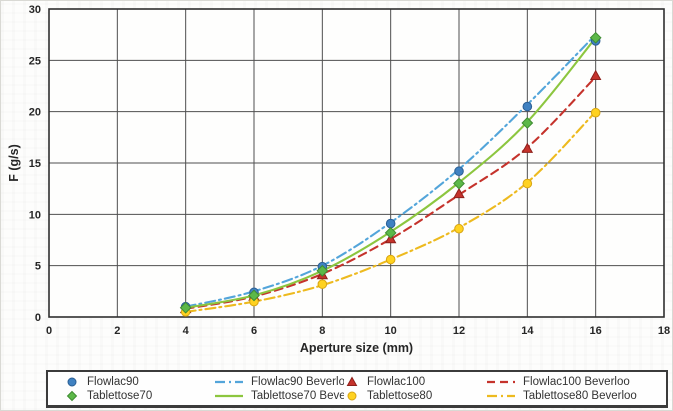 This screenshot has width=673, height=411. I want to click on legend-item-flowlac90-beverloo: Flowlac90 Beverloo, so click(279, 382).